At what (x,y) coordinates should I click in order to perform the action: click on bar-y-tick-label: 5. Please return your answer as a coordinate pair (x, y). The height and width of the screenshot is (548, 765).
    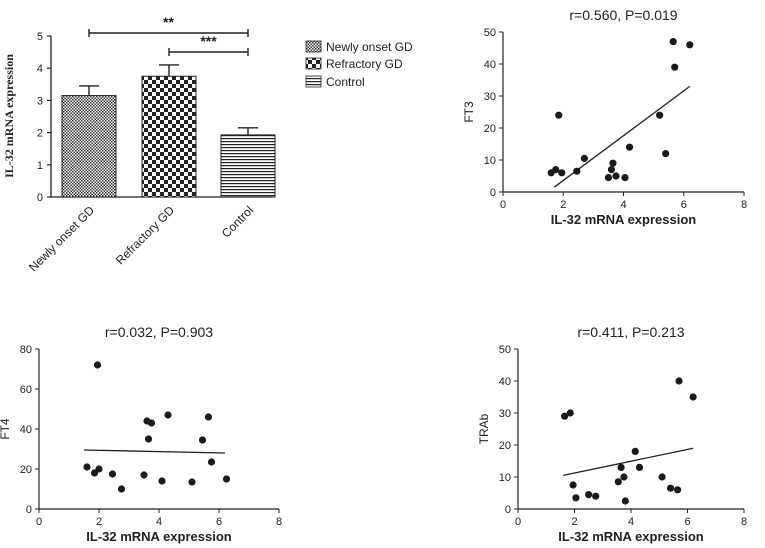
    Looking at the image, I should click on (40, 37).